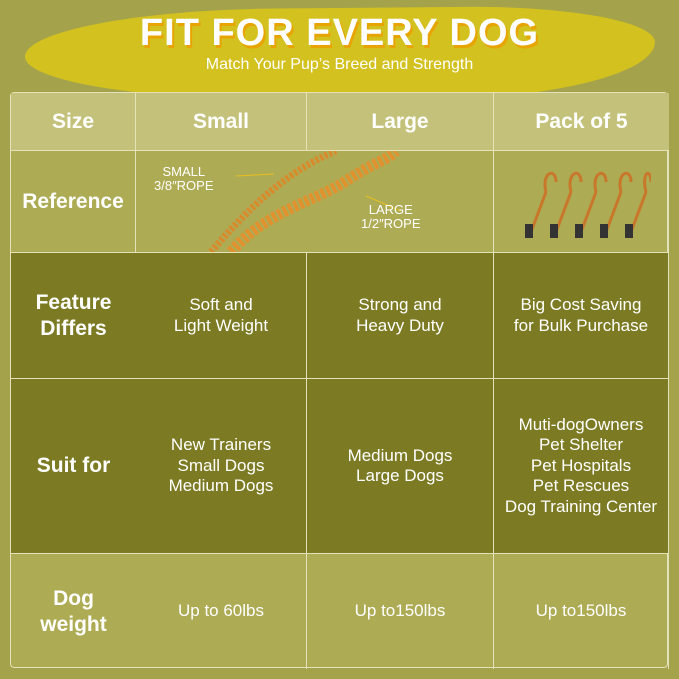 This screenshot has height=679, width=679. Describe the element at coordinates (581, 316) in the screenshot. I see `feature-pack: Big Cost Saving for Bulk Purchase` at that location.